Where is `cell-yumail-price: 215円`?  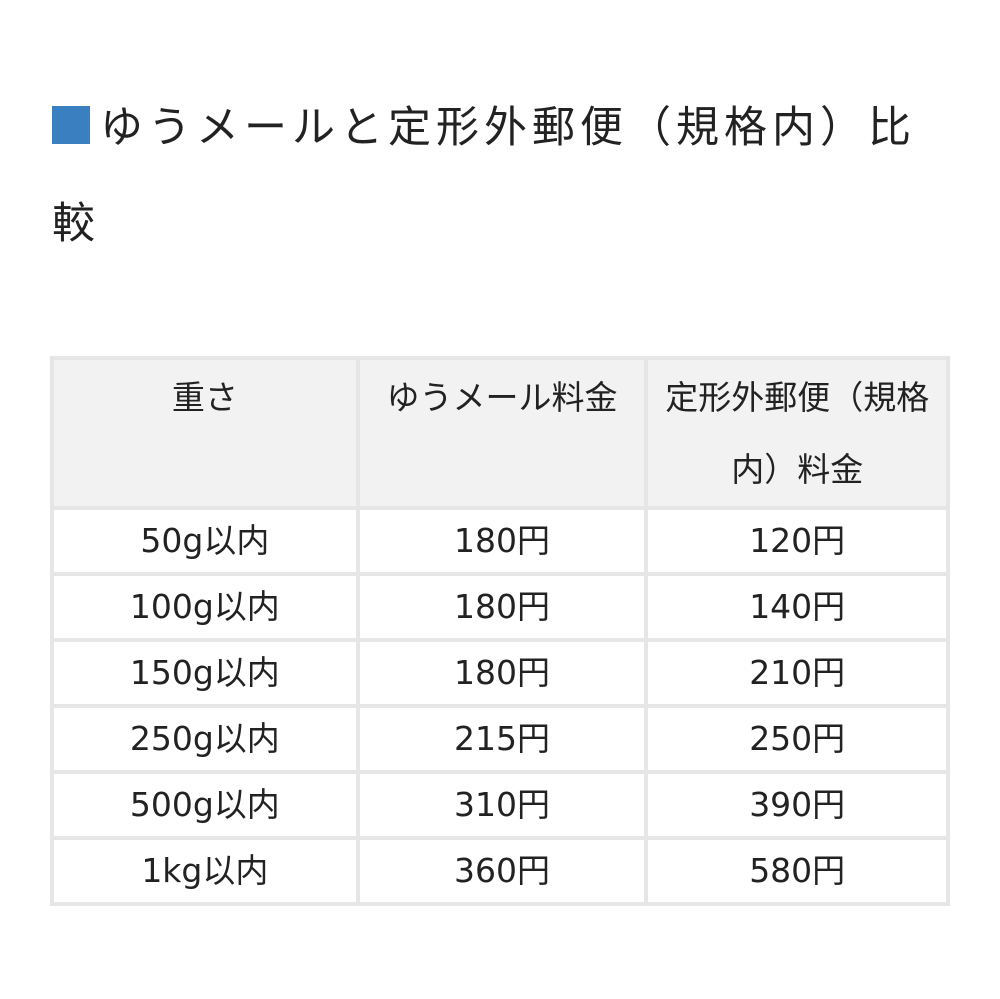
cell-yumail-price: 215円 is located at coordinates (502, 739).